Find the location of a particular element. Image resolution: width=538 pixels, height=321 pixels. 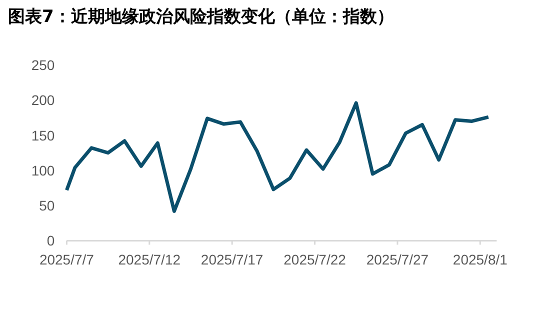

y-tick-label: 100 is located at coordinates (43, 170).